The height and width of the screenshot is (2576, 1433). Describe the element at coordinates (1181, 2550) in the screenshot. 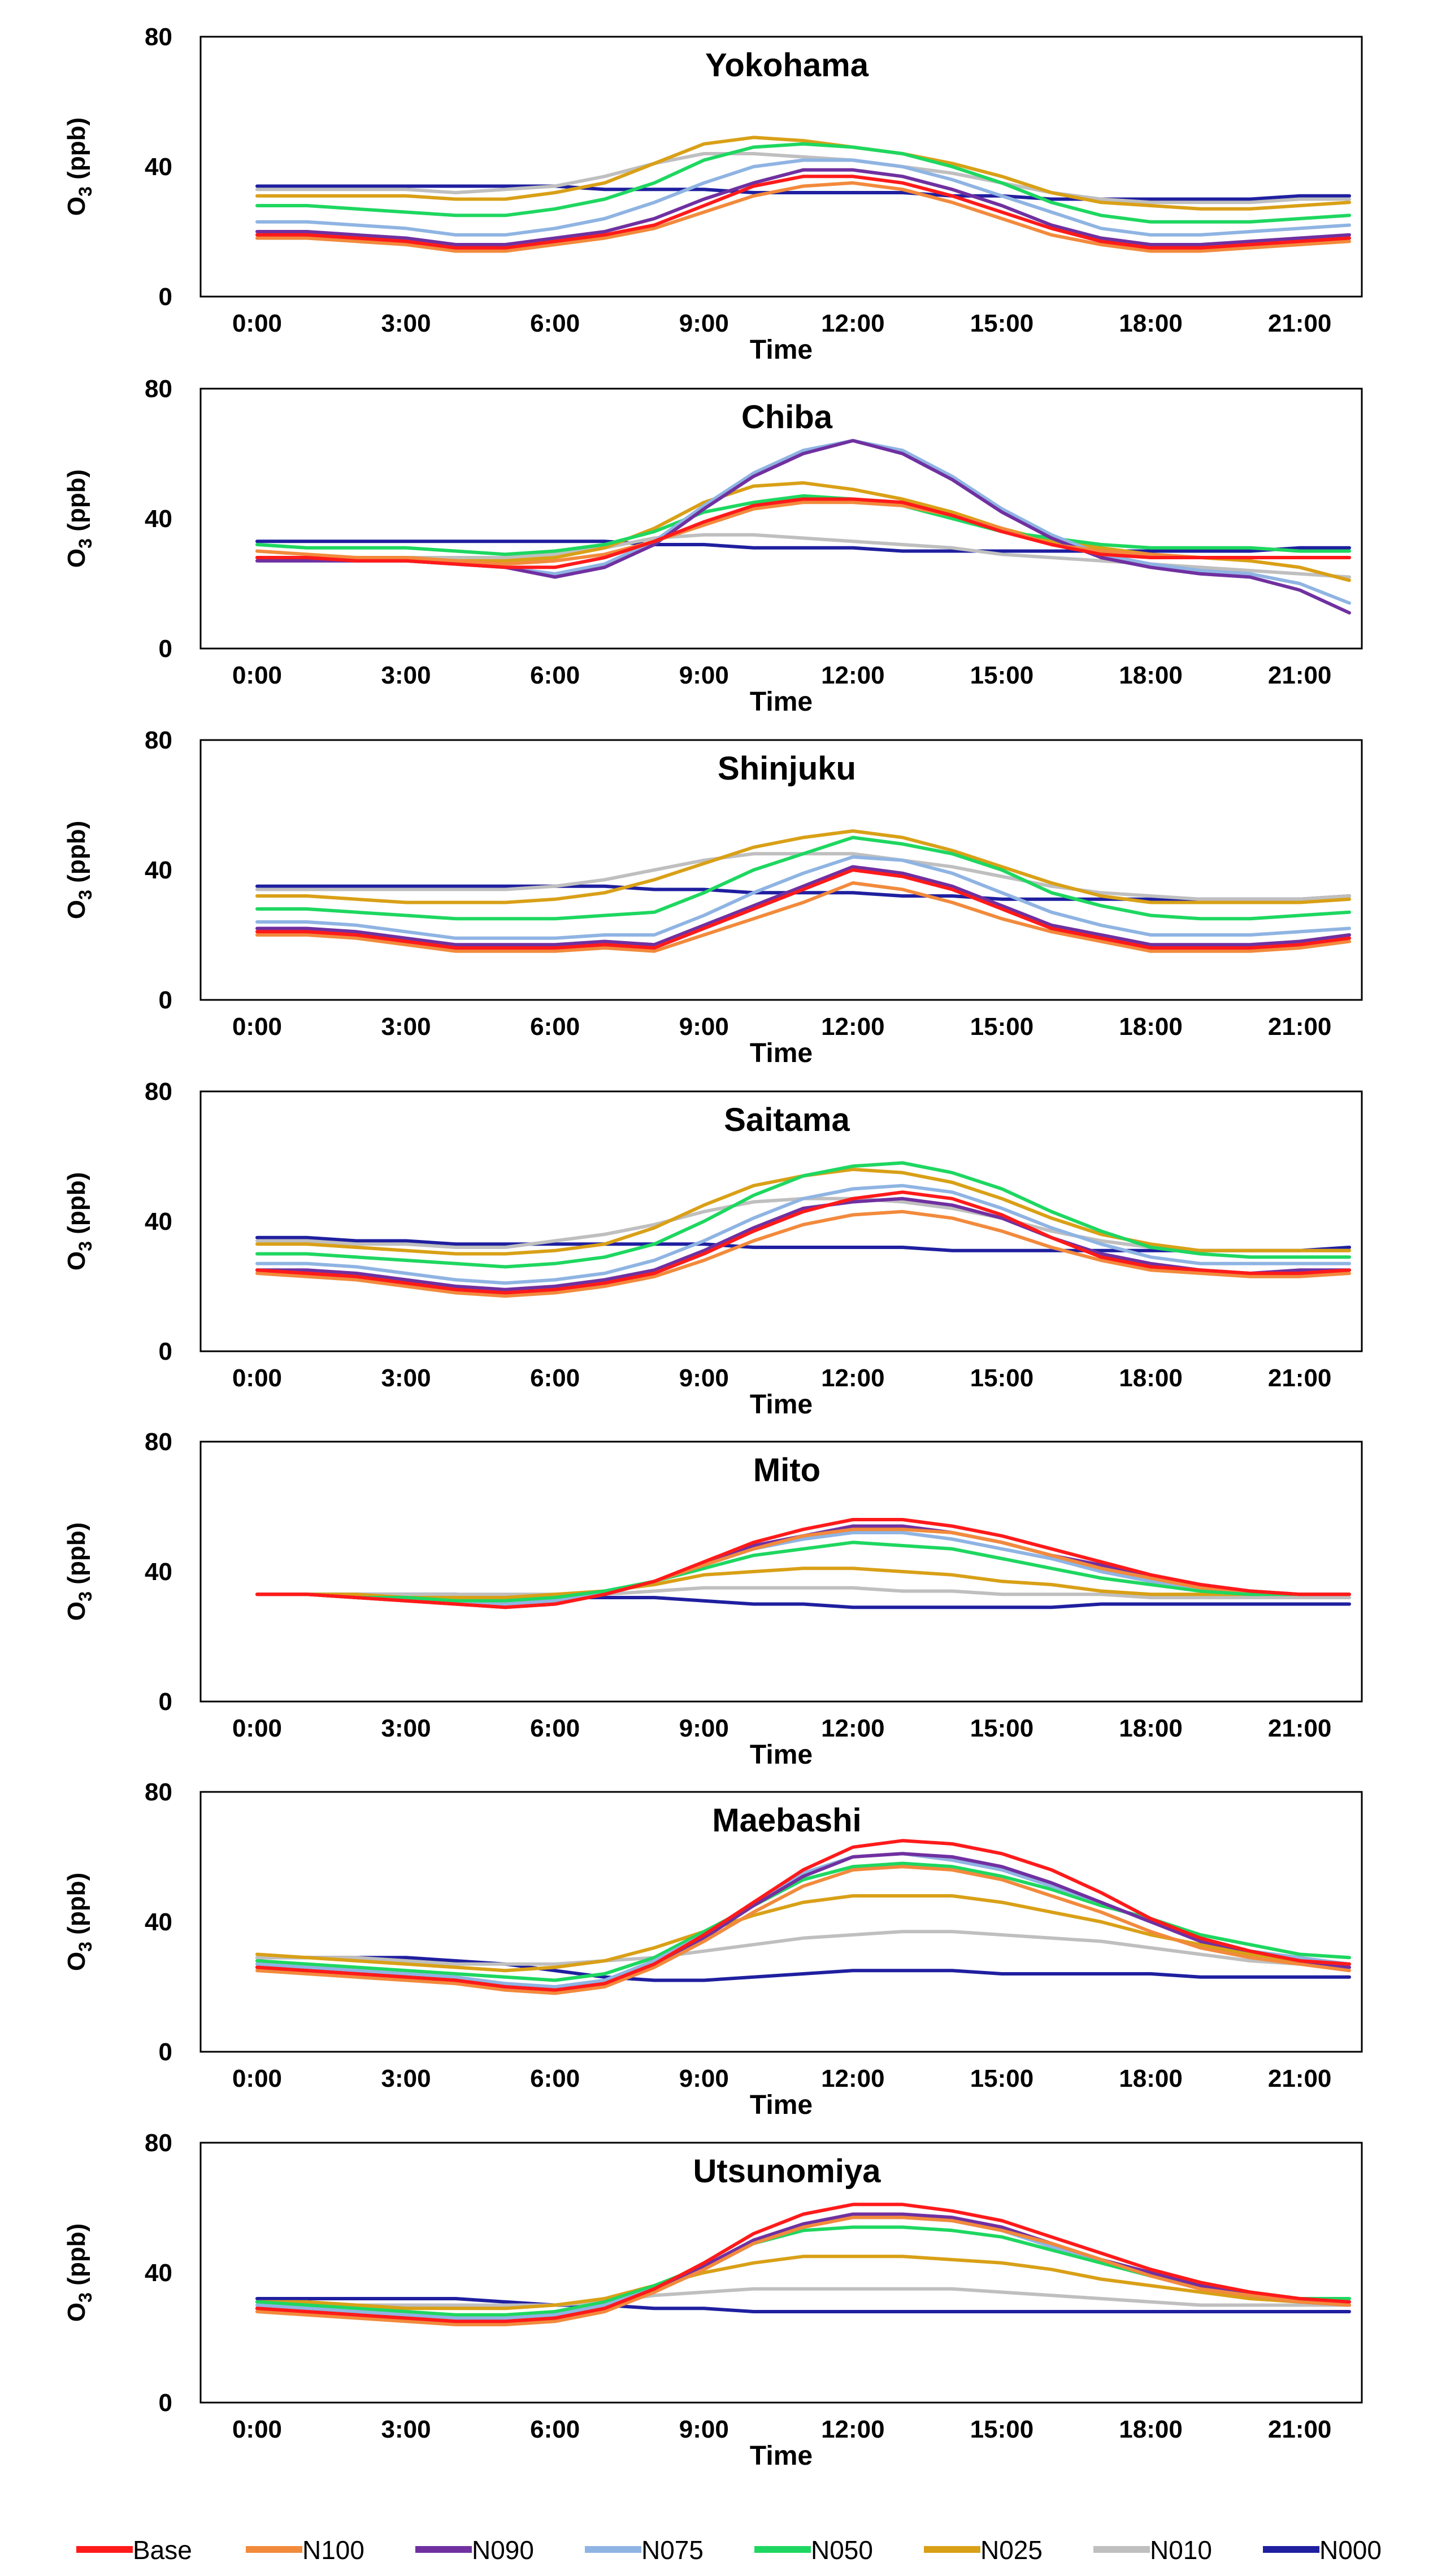

I see `legend-label: N010` at that location.